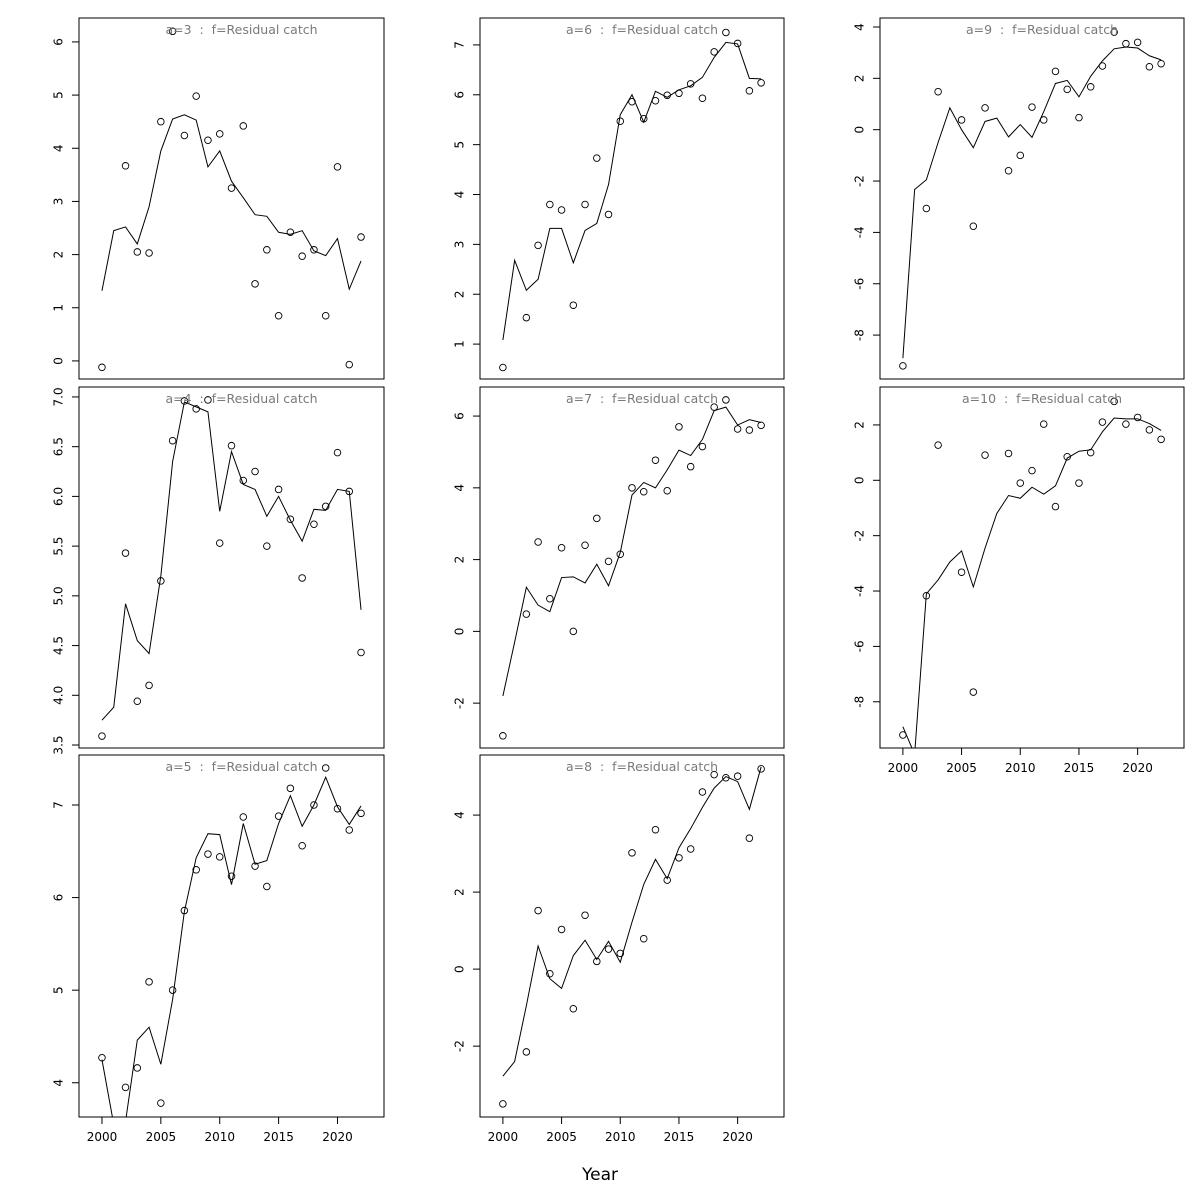  Describe the element at coordinates (620, 1137) in the screenshot. I see `x-tick-label: 2010` at that location.